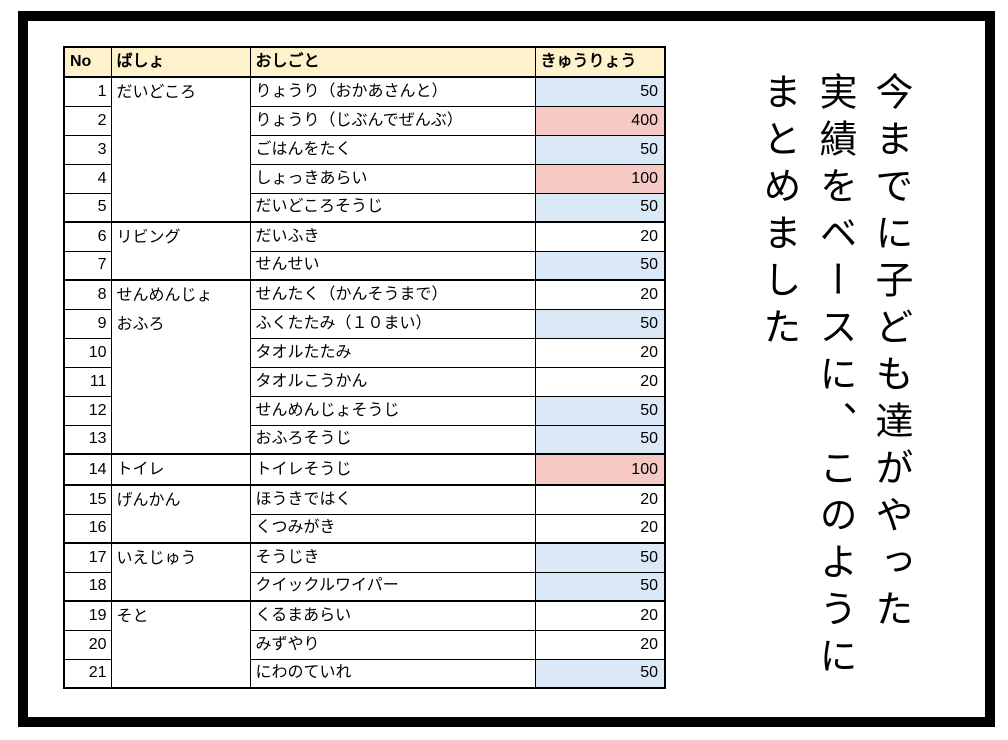  What do you see at coordinates (87, 149) in the screenshot?
I see `no-cell: 3` at bounding box center [87, 149].